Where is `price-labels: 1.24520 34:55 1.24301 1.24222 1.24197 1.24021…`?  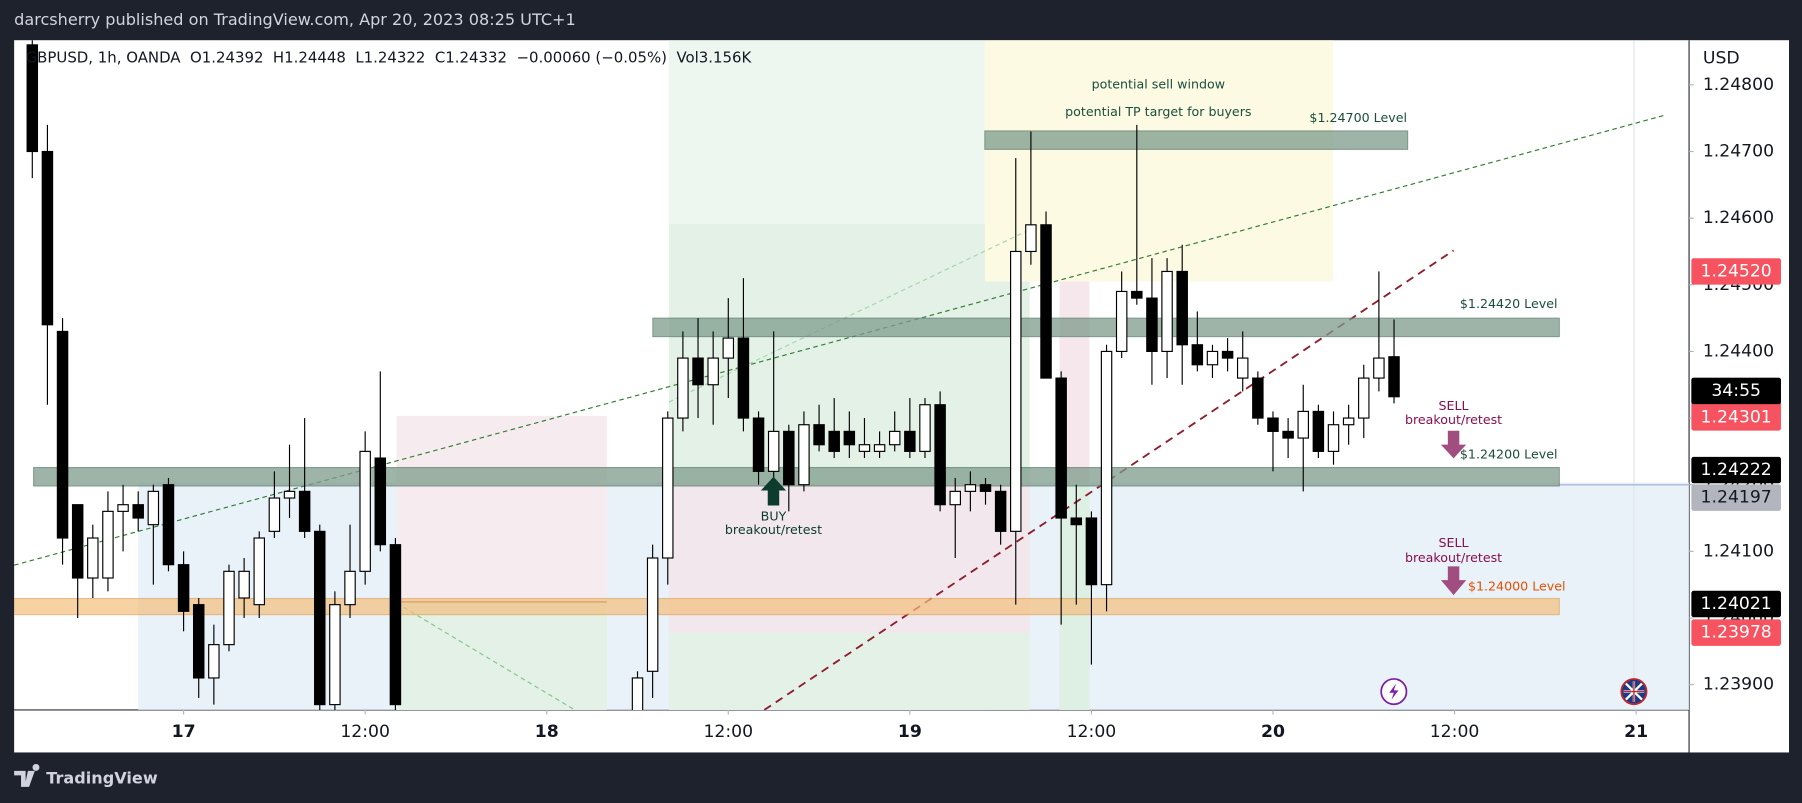 price-labels: 1.24520 34:55 1.24301 1.24222 1.24197 1.24021… is located at coordinates (1736, 452).